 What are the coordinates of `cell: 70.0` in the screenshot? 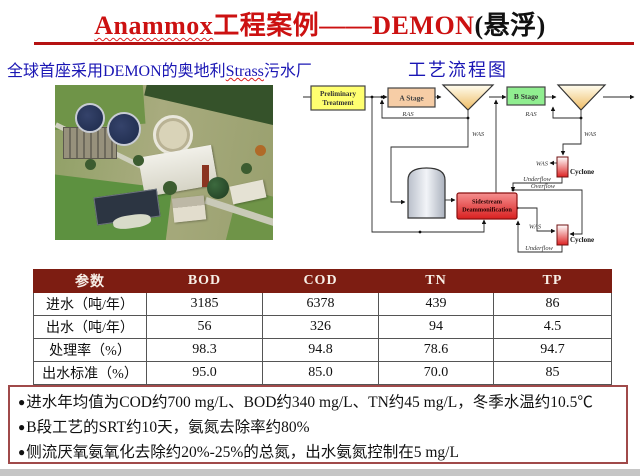 It's located at (436, 373).